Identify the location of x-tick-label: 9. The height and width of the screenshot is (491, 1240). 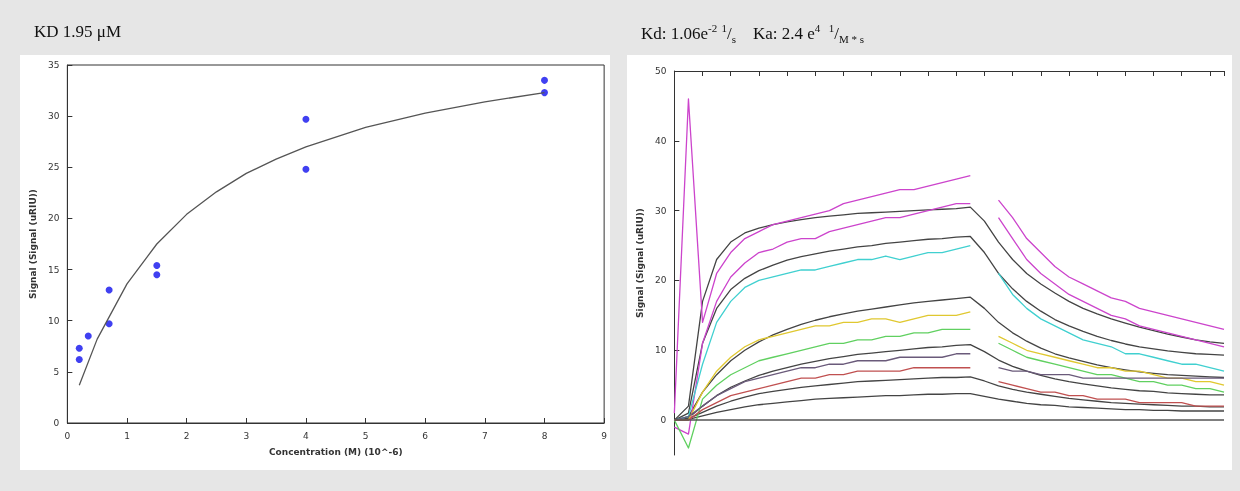
(604, 435).